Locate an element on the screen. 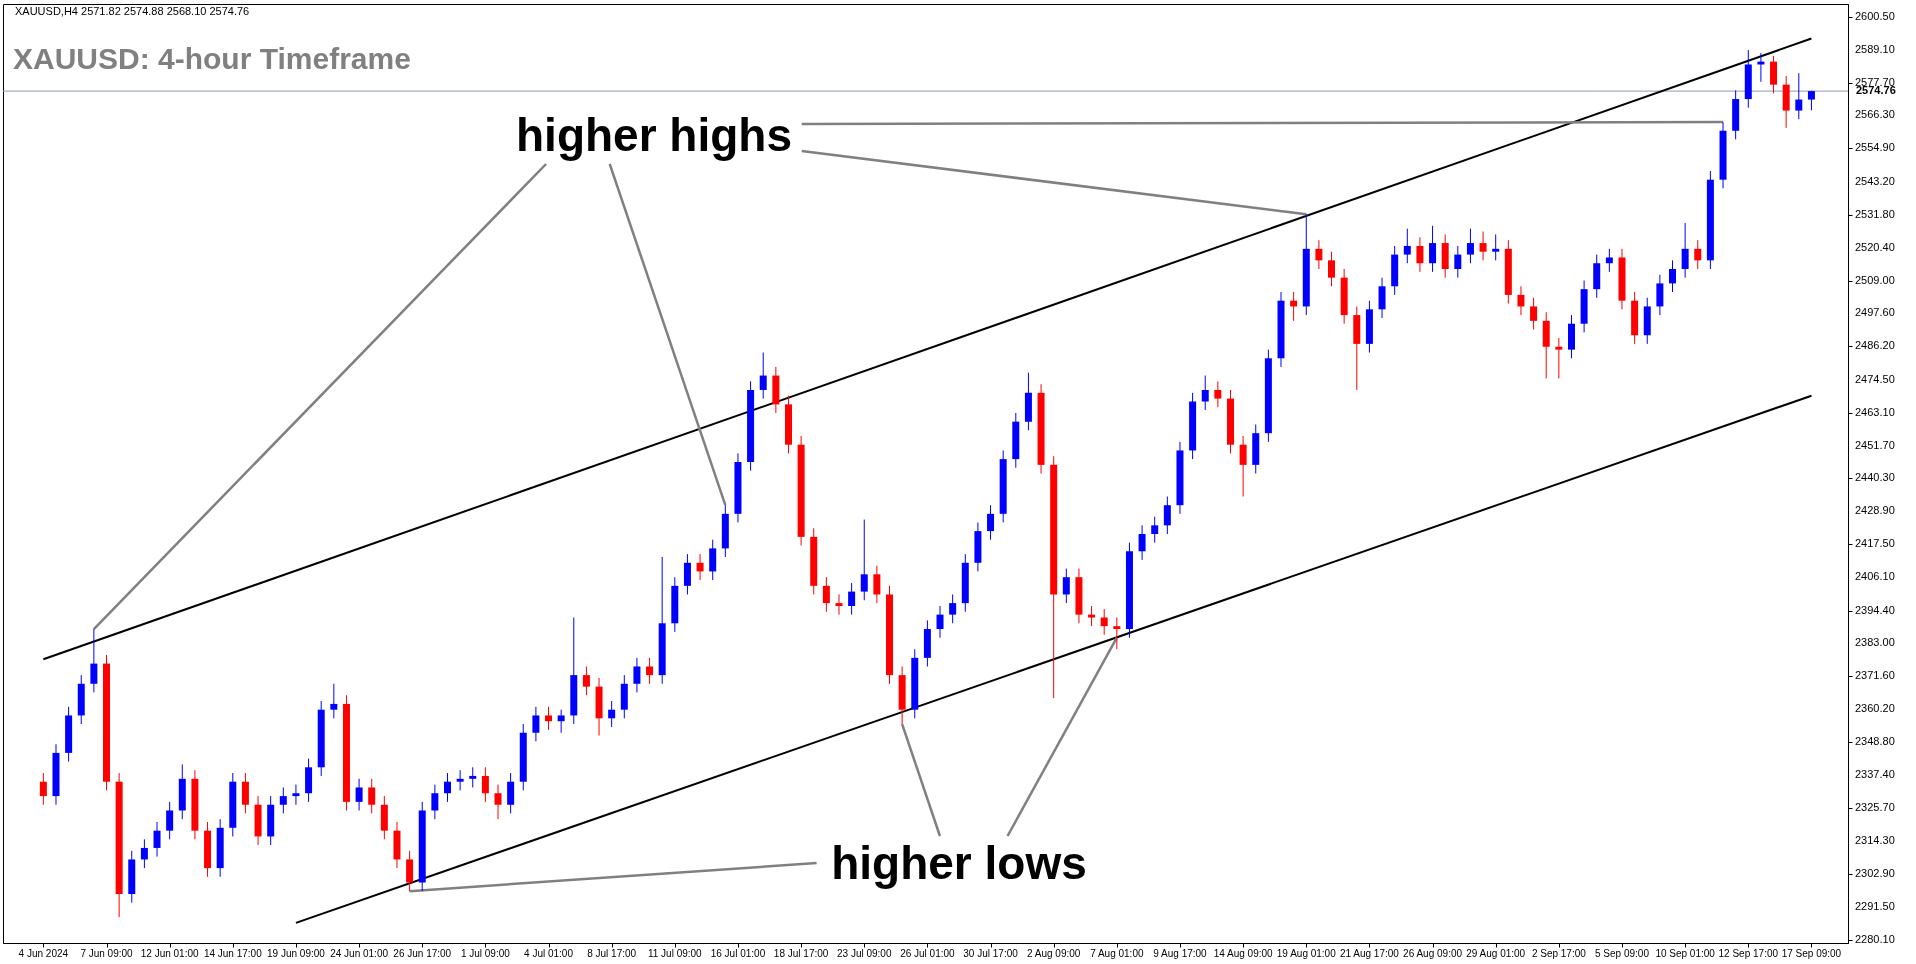 The height and width of the screenshot is (964, 1916). x-tick-label: 12 Sep 17:00 is located at coordinates (1748, 953).